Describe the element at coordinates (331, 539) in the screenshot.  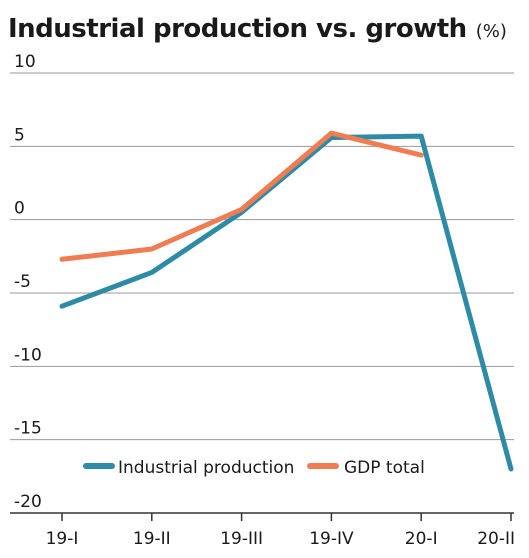
I see `x-tick-label: 19-IV` at that location.